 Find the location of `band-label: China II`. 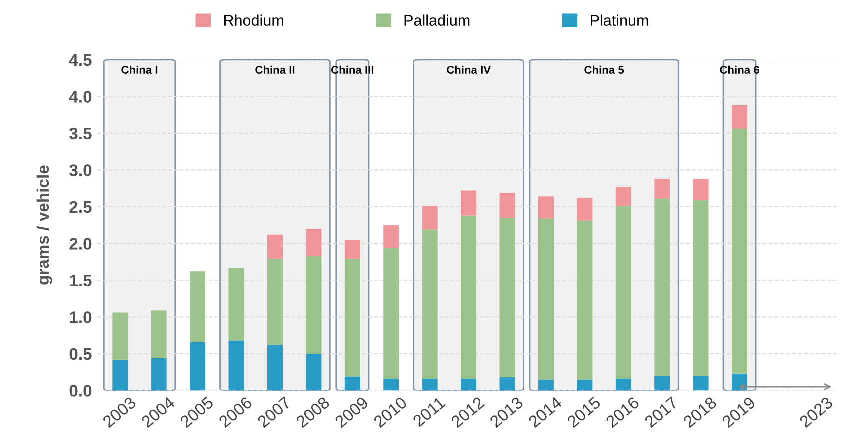

band-label: China II is located at coordinates (275, 70).